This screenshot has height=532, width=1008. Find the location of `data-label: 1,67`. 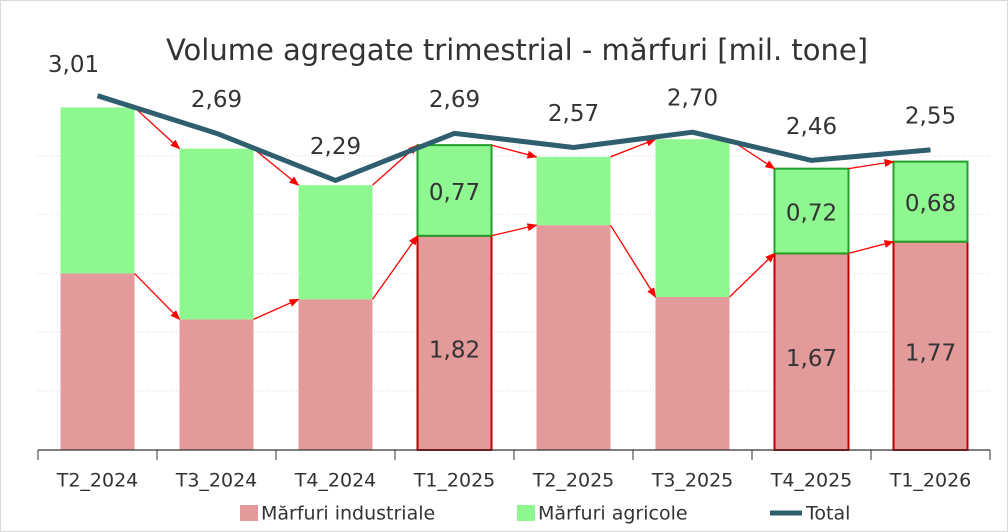

data-label: 1,67 is located at coordinates (811, 359).